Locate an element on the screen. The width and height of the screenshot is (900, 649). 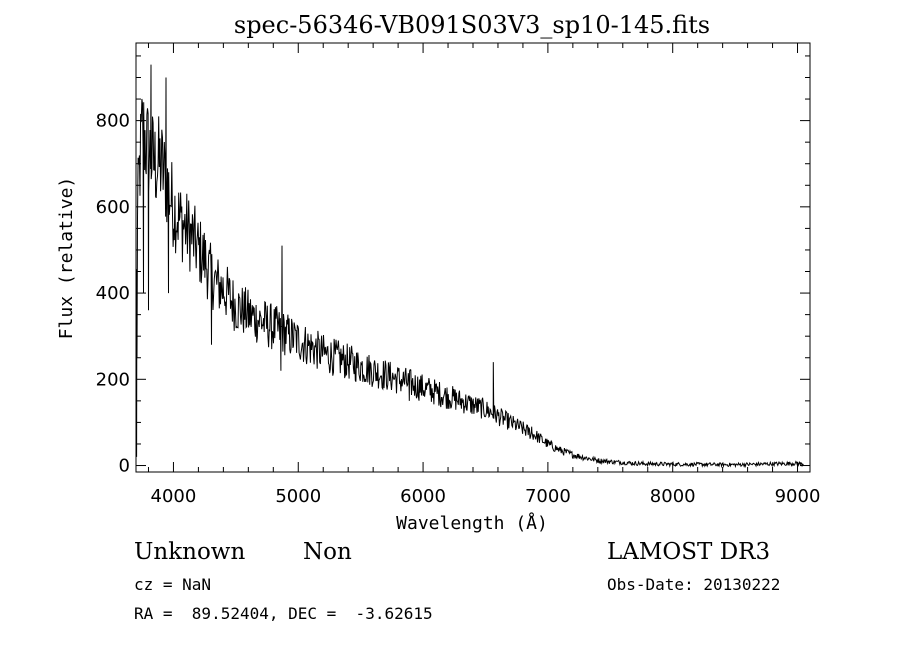
y-tick-label: 600 is located at coordinates (113, 207).